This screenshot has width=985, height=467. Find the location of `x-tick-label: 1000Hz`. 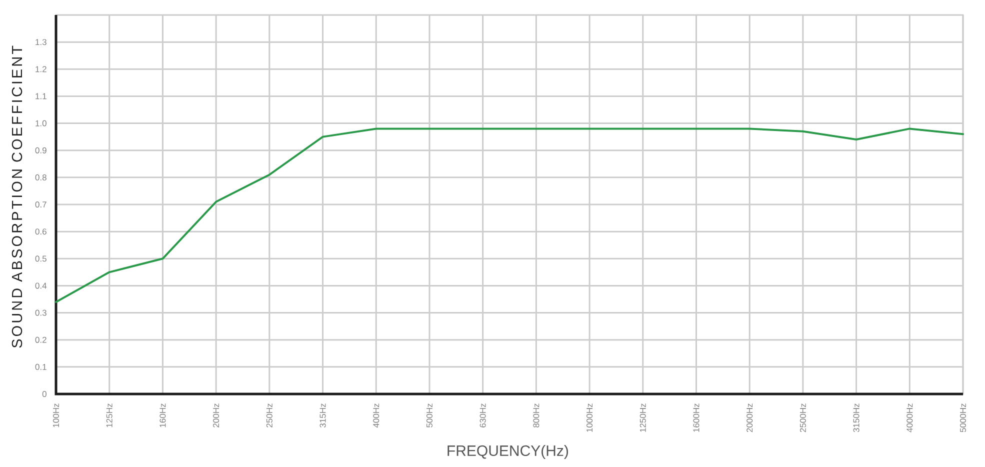

x-tick-label: 1000Hz is located at coordinates (589, 418).